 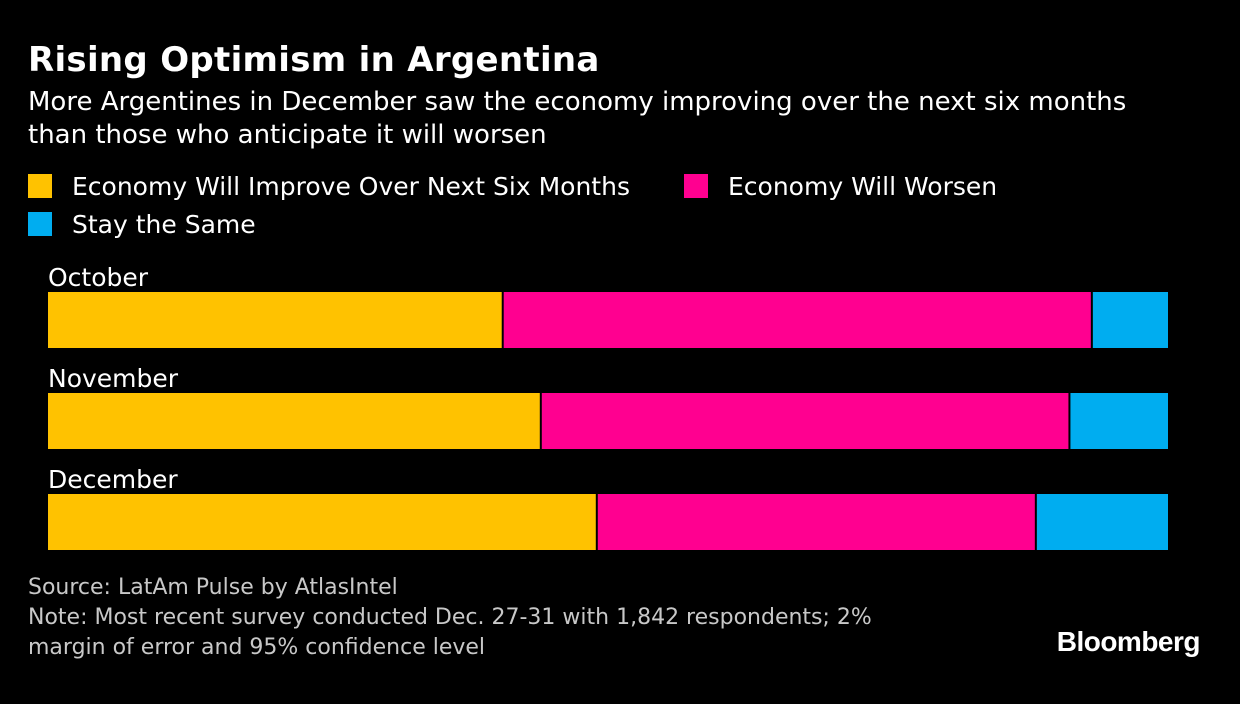 I want to click on category-label-november: November, so click(x=113, y=378).